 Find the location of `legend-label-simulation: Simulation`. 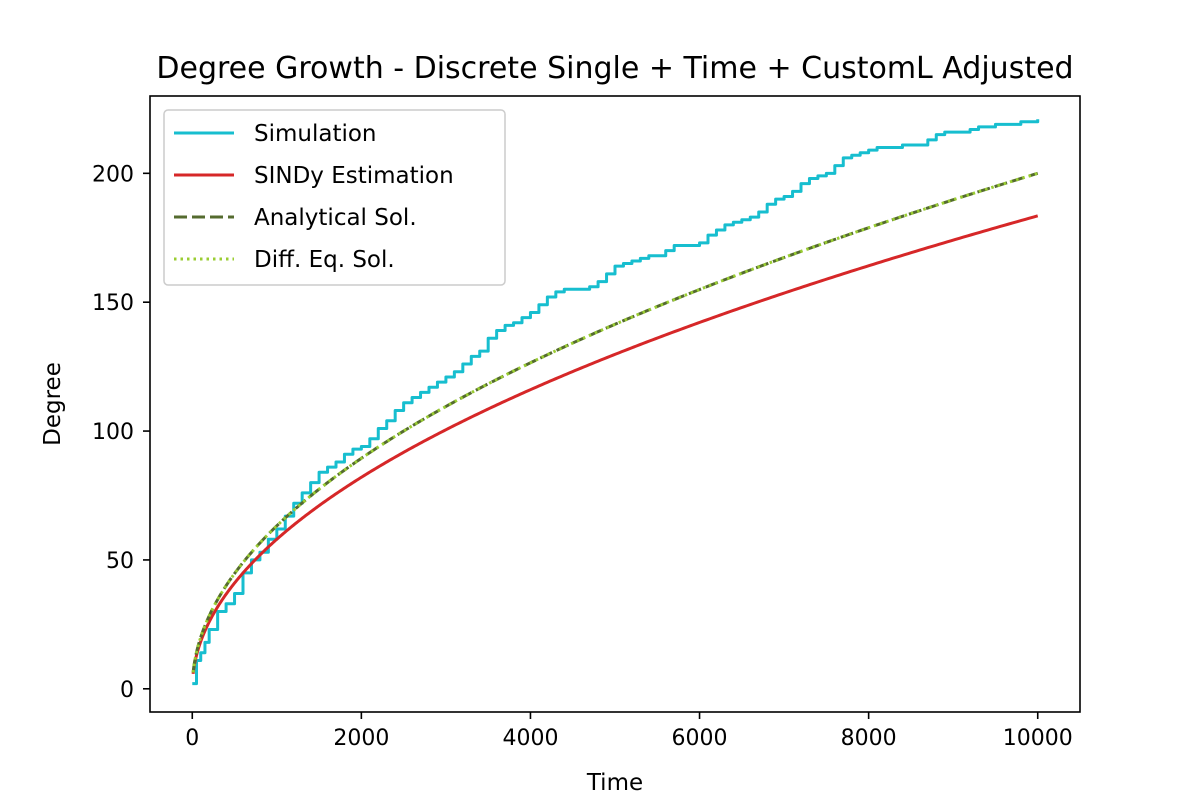

legend-label-simulation: Simulation is located at coordinates (315, 134).